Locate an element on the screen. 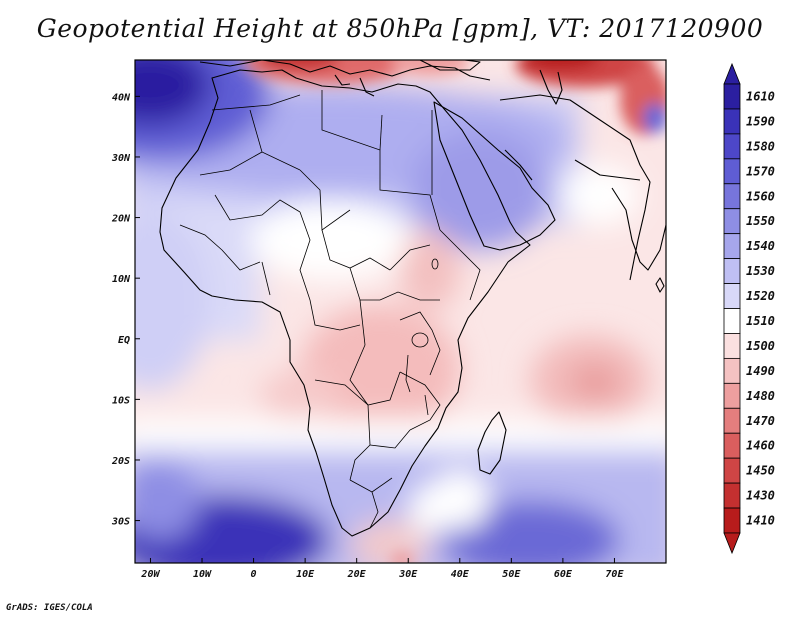 The height and width of the screenshot is (622, 800). colorbar-top-arrow is located at coordinates (732, 73).